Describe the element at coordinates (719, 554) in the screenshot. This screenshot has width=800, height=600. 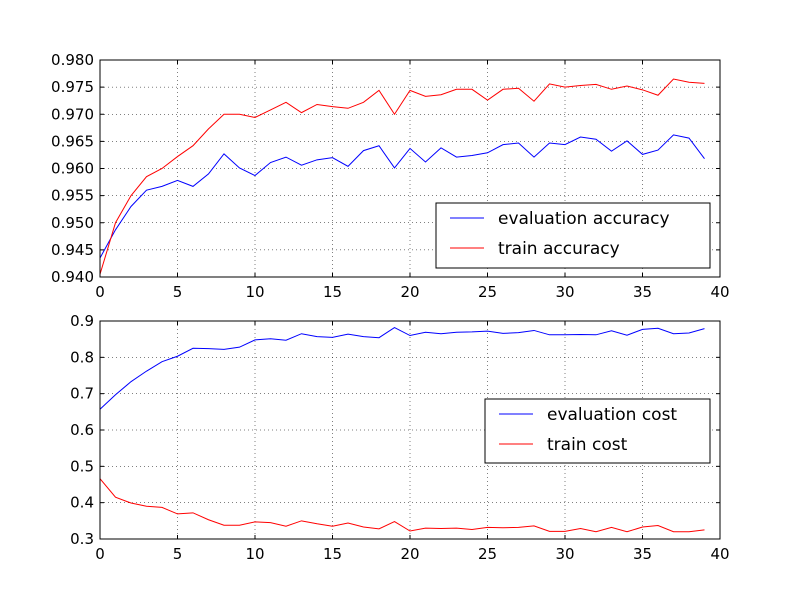
I see `cost-xtick-label-8: 40` at that location.